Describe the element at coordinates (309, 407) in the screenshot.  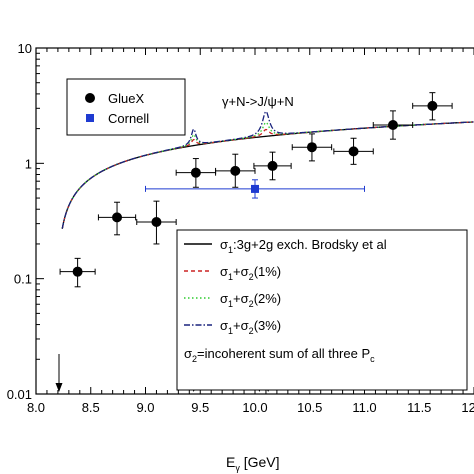
I see `x-tick-label: 10.5` at that location.